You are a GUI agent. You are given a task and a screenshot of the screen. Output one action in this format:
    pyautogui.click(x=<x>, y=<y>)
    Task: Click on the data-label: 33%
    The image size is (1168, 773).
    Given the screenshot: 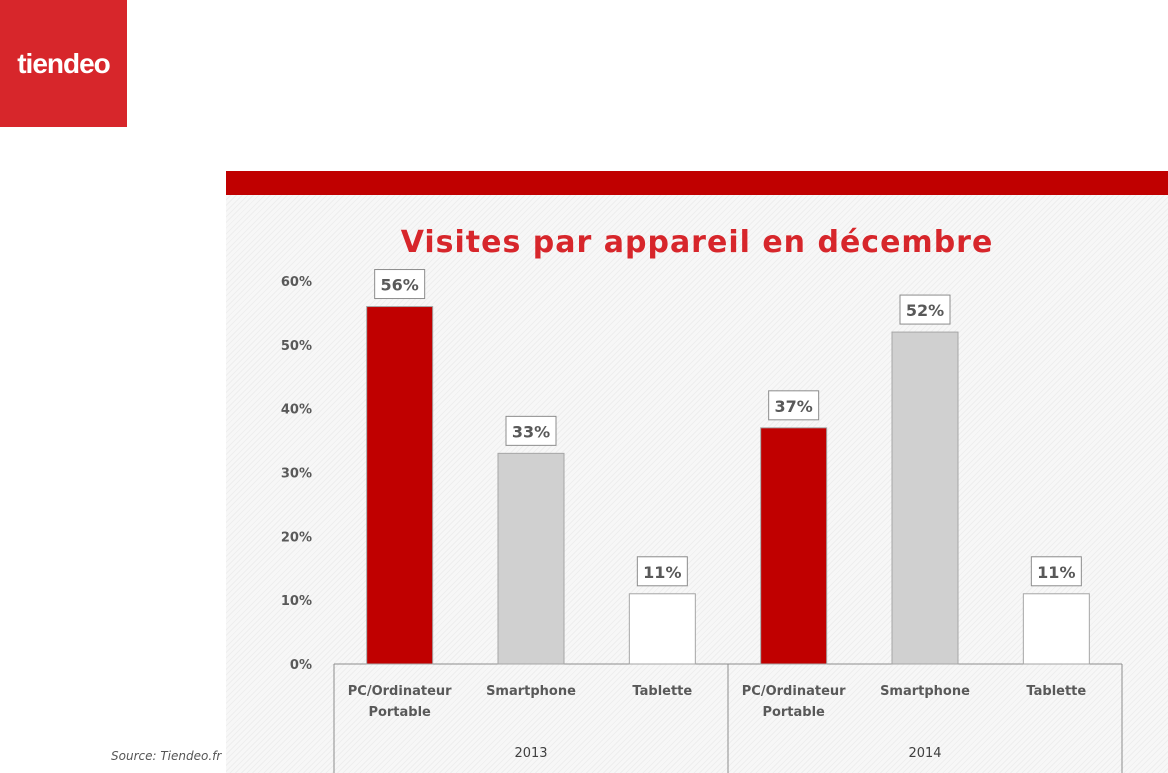 What is the action you would take?
    pyautogui.click(x=531, y=431)
    